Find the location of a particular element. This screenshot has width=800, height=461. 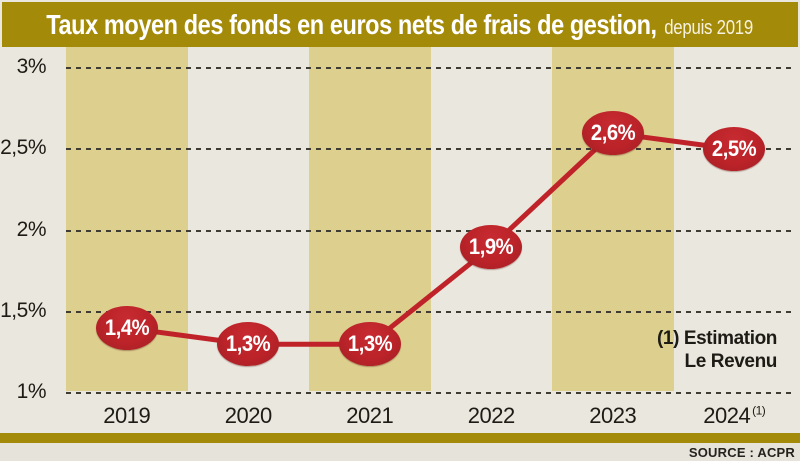

x-axis-tick-label: 2021 is located at coordinates (370, 415).